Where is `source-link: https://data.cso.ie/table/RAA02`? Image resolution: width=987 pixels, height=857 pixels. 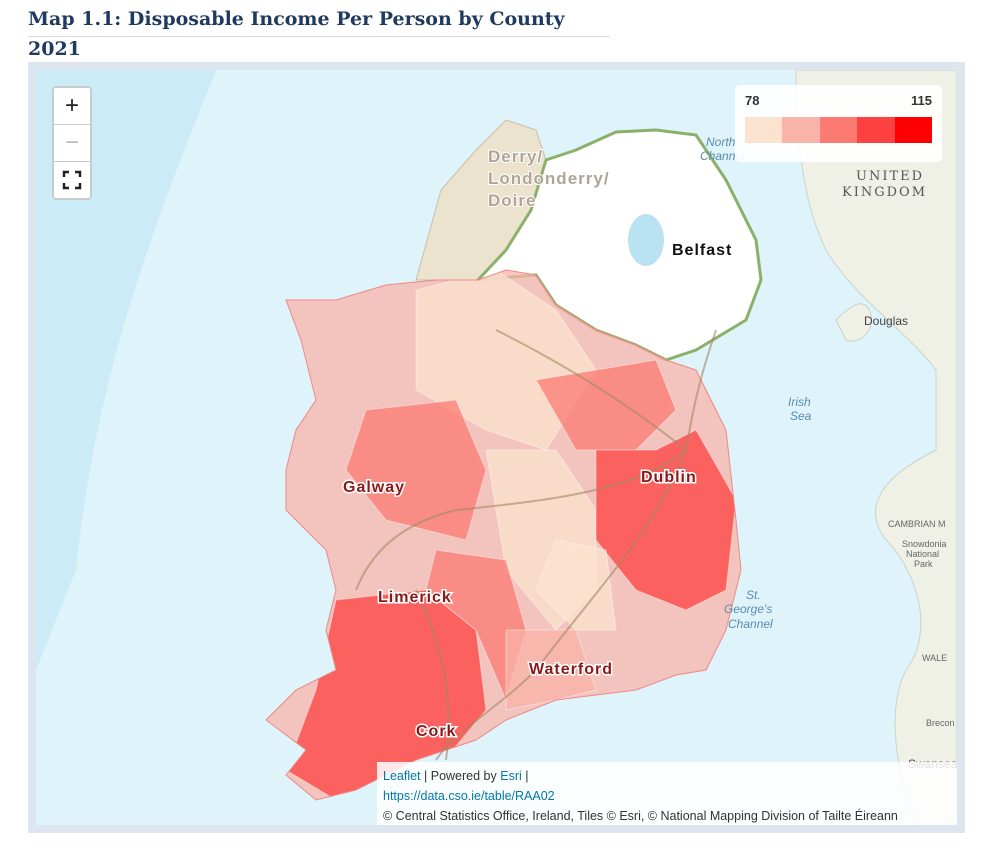
source-link: https://data.cso.ie/table/RAA02 is located at coordinates (469, 796).